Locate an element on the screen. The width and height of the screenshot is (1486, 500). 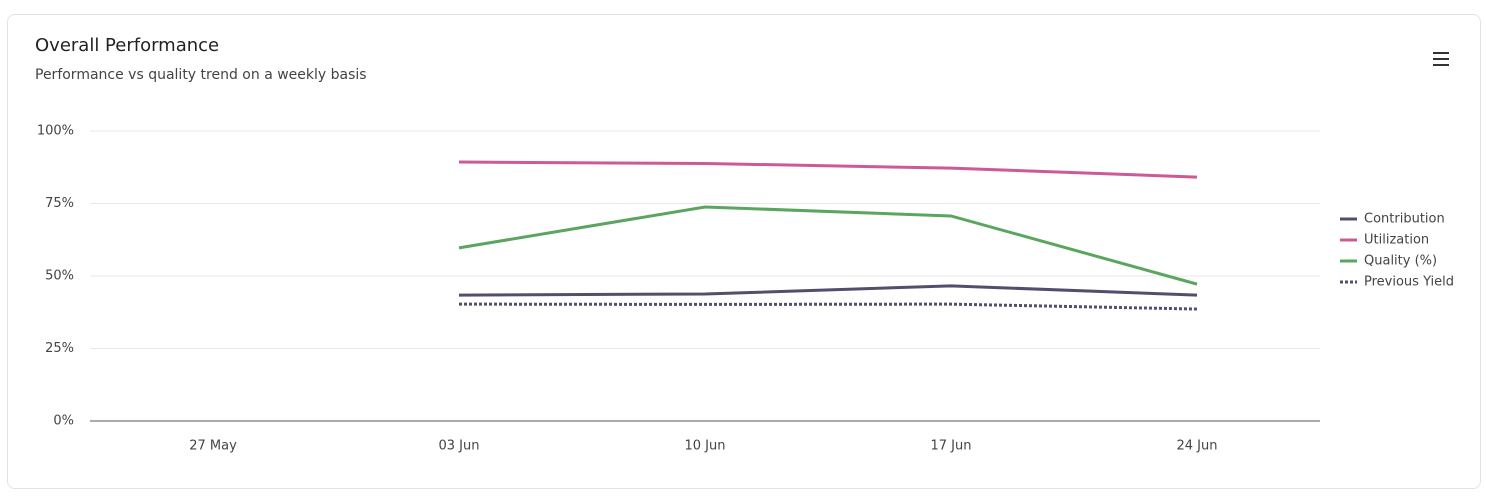
x-tick-label: 24 Jun is located at coordinates (1197, 446).